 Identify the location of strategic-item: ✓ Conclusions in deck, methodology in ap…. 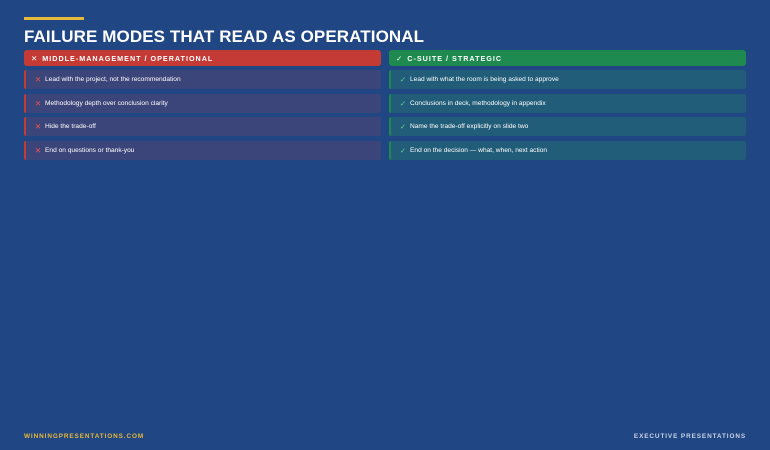
(567, 103).